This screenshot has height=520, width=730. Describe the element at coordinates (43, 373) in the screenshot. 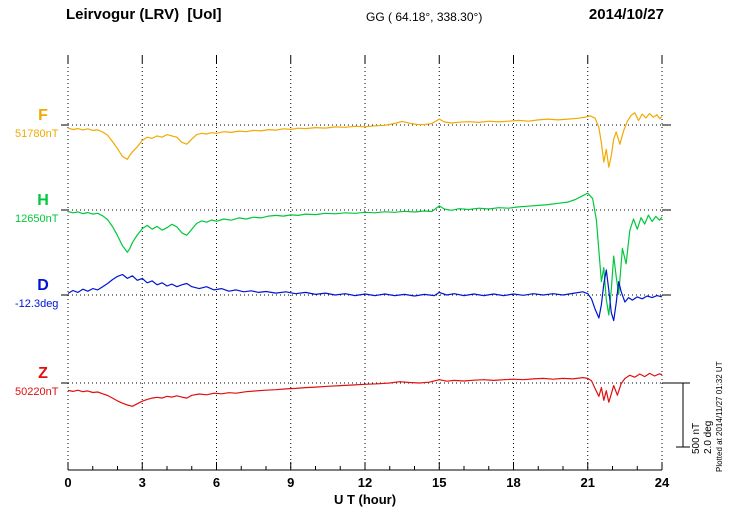

I see `component-label-Z: Z` at that location.